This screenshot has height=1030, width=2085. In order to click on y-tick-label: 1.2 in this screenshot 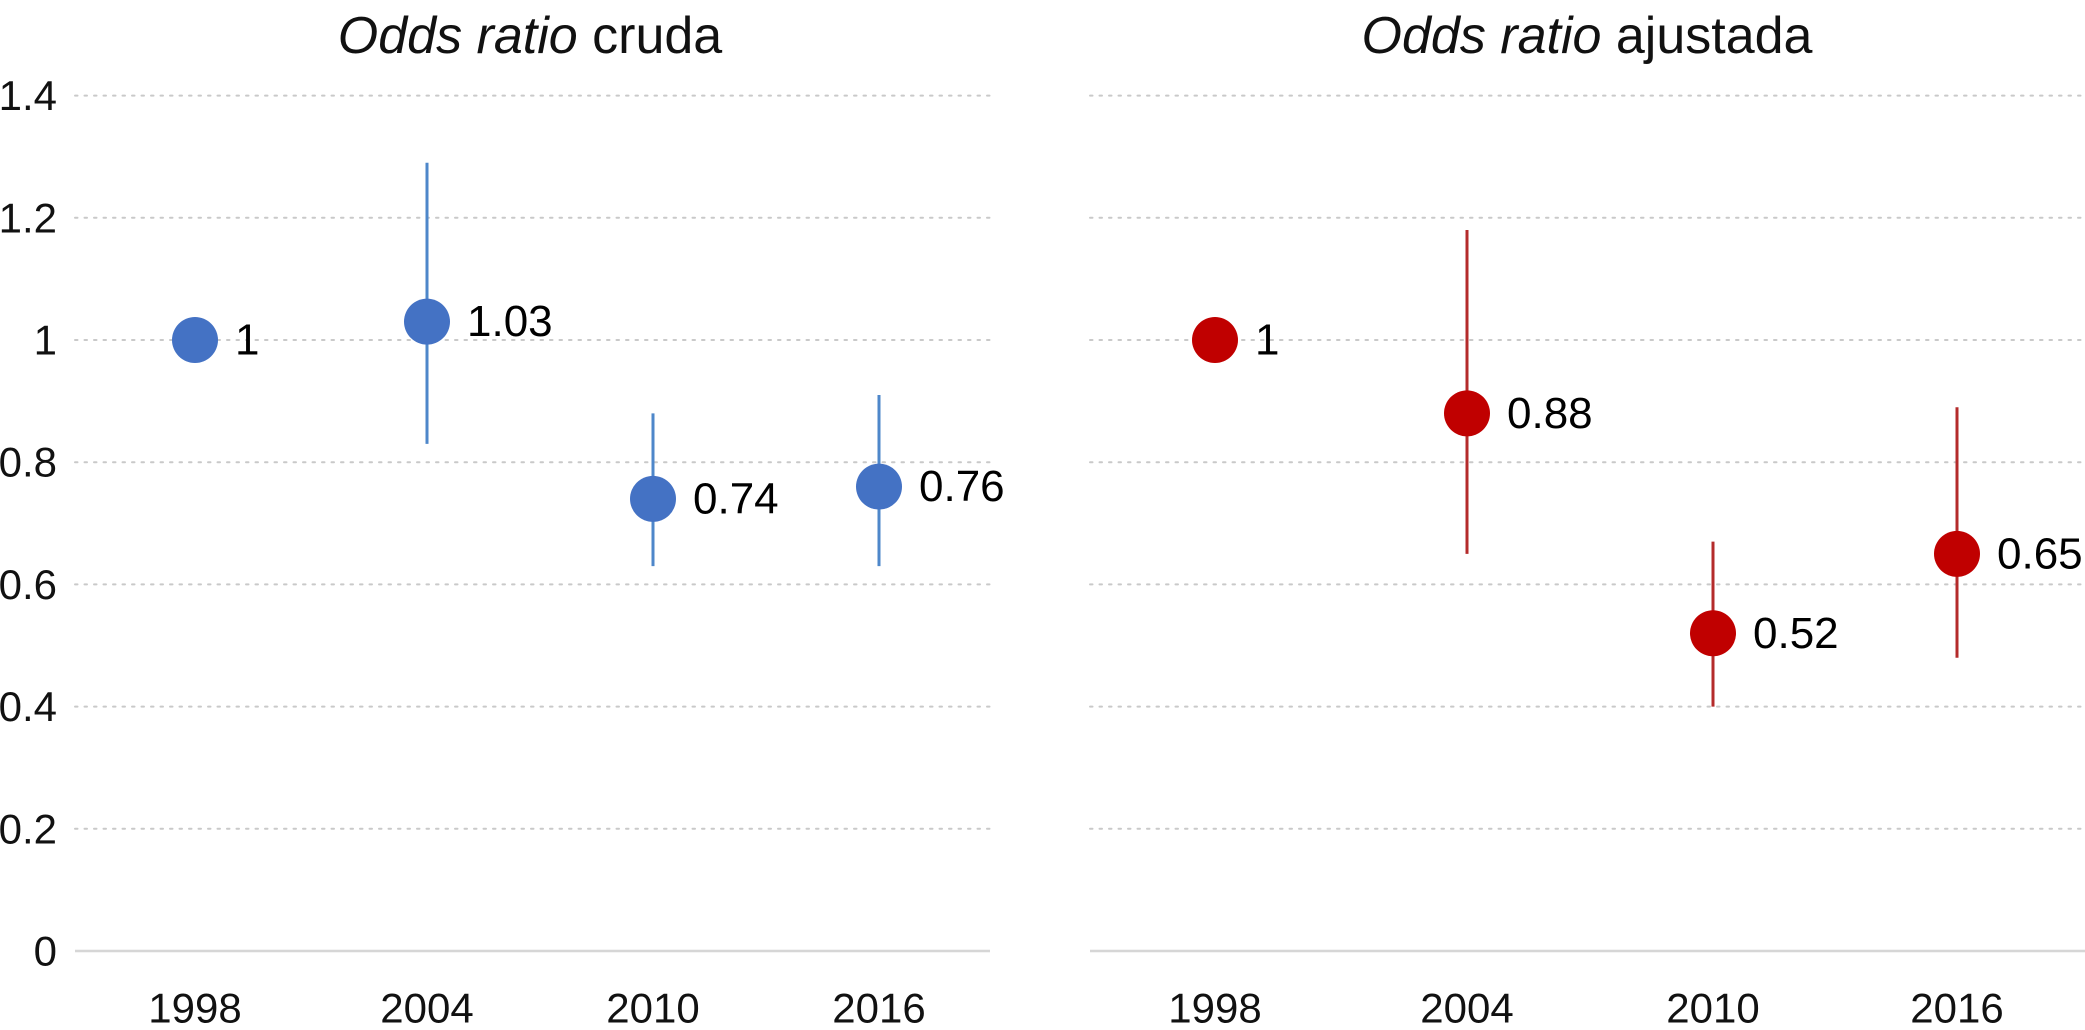, I will do `click(28, 217)`.